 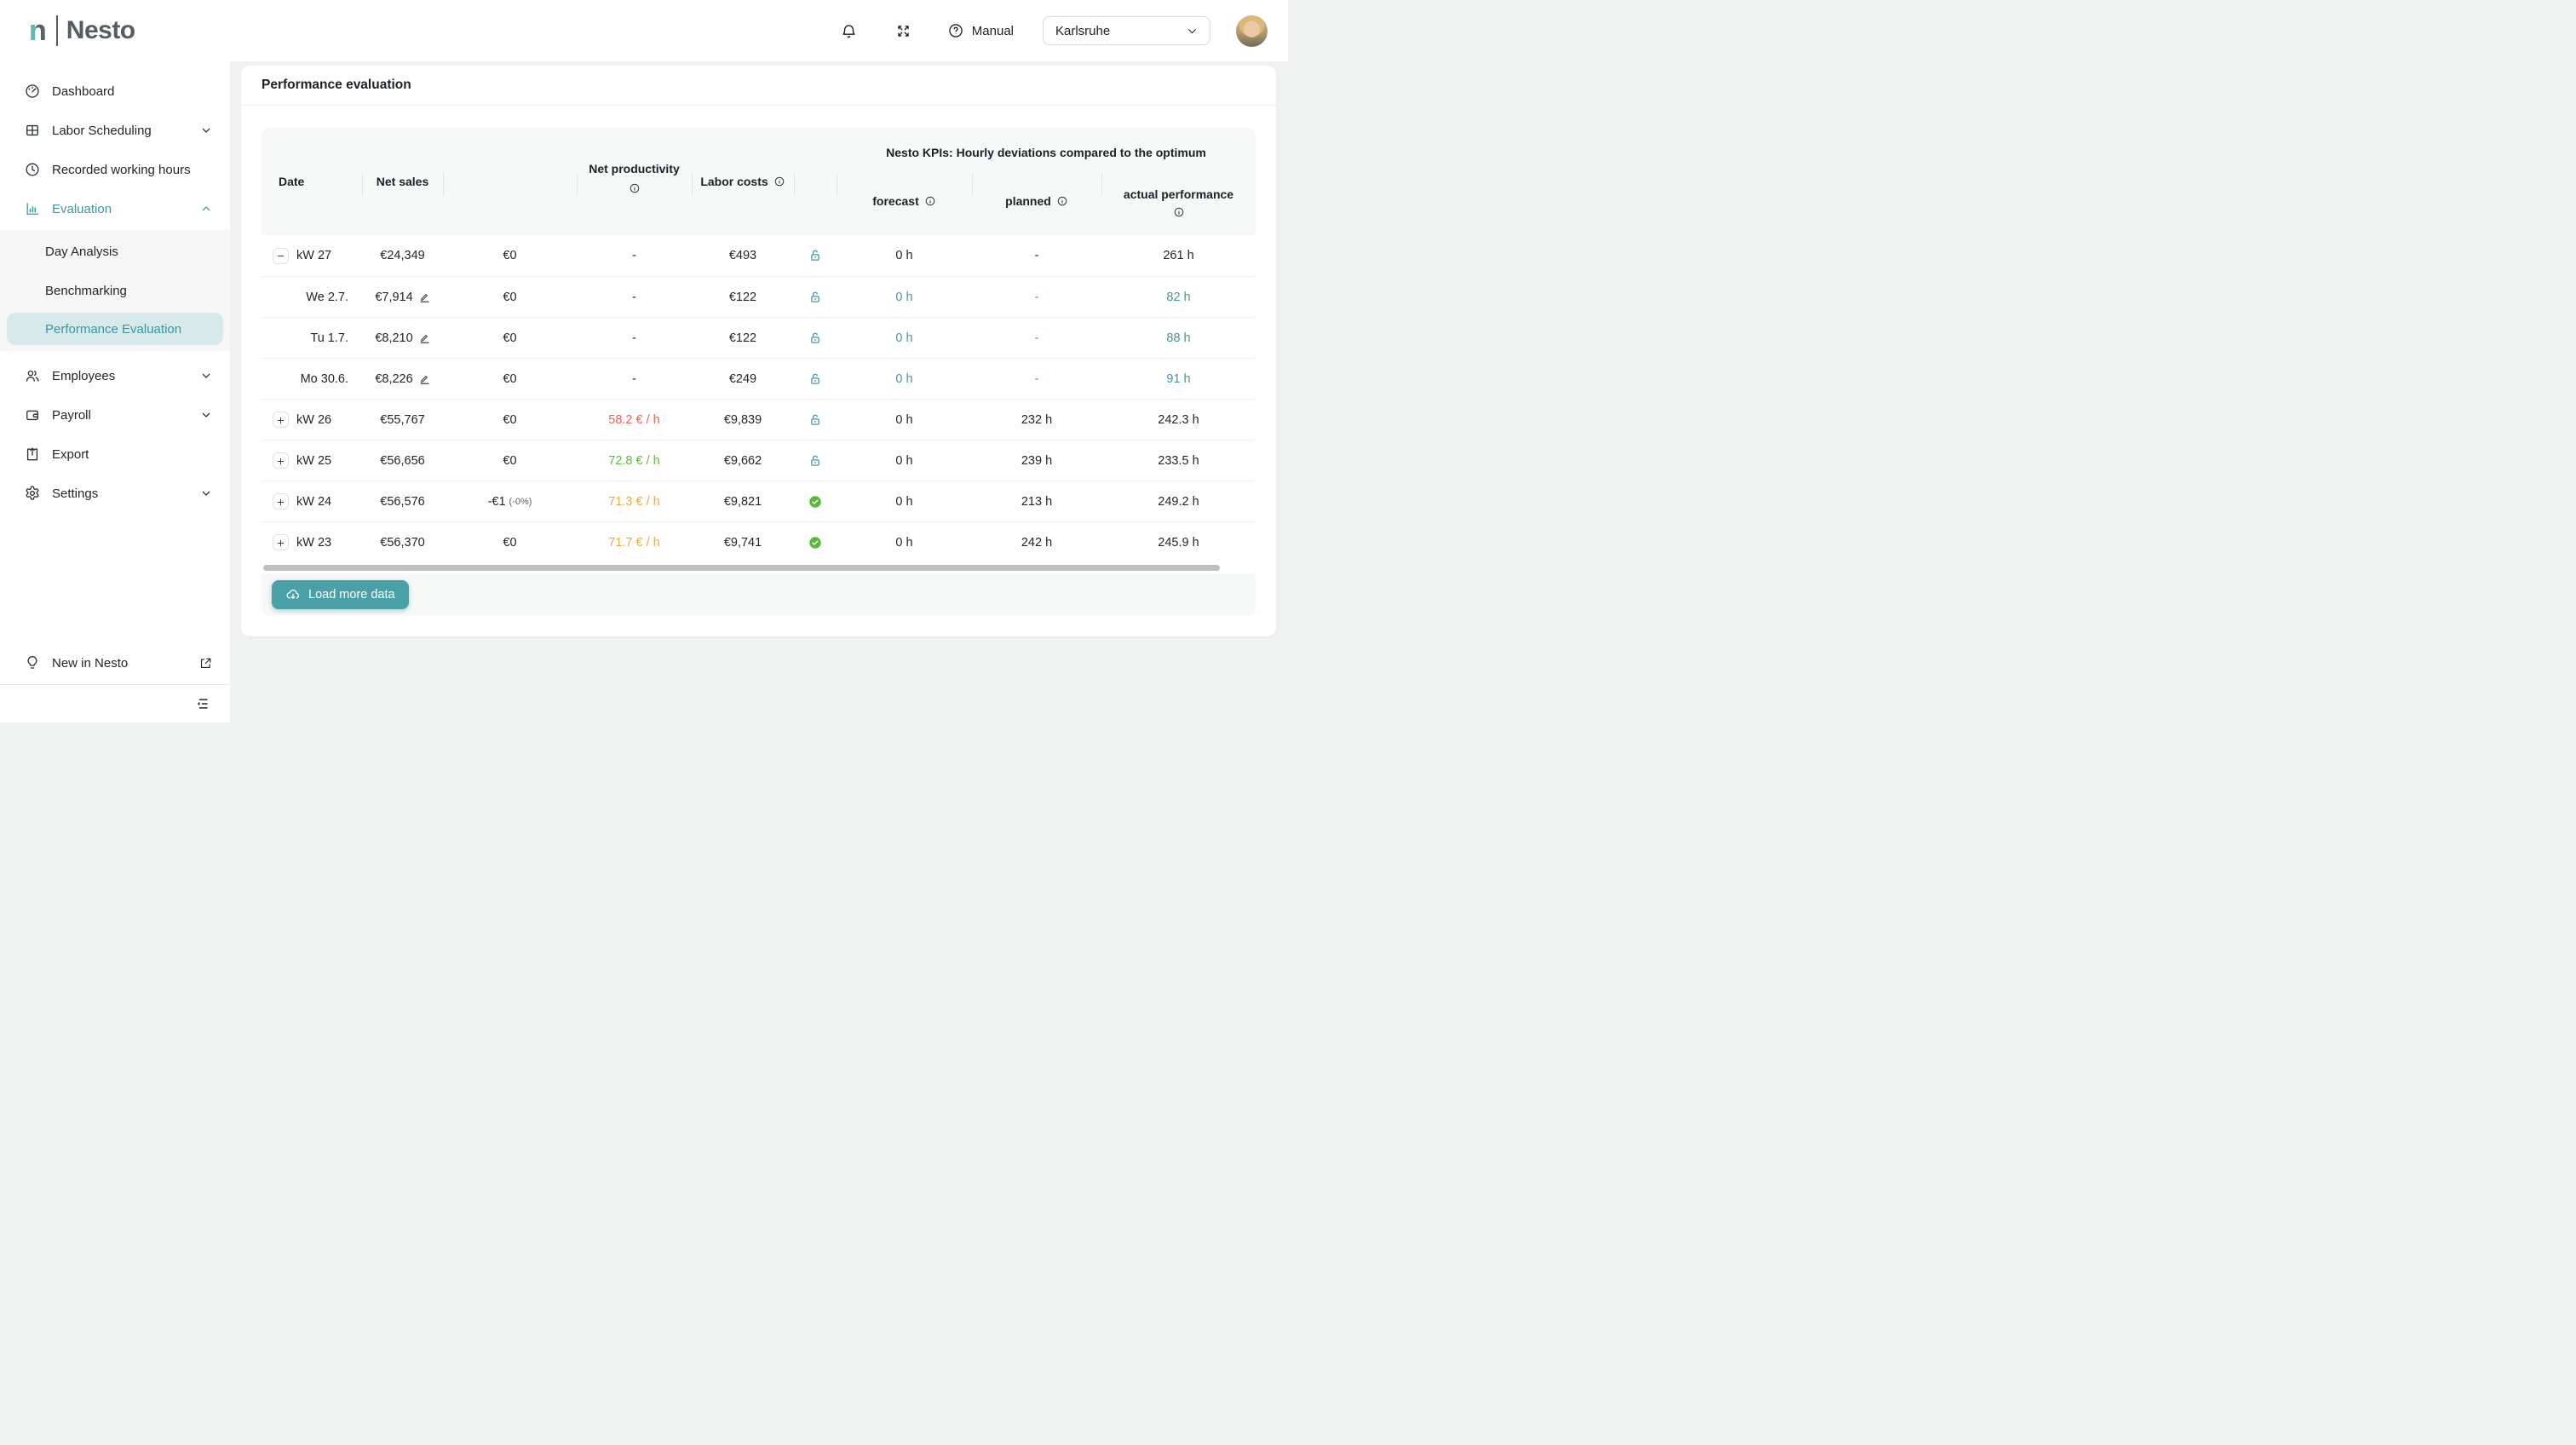 I want to click on actual-performance-value: 245.9 h, so click(x=1178, y=542).